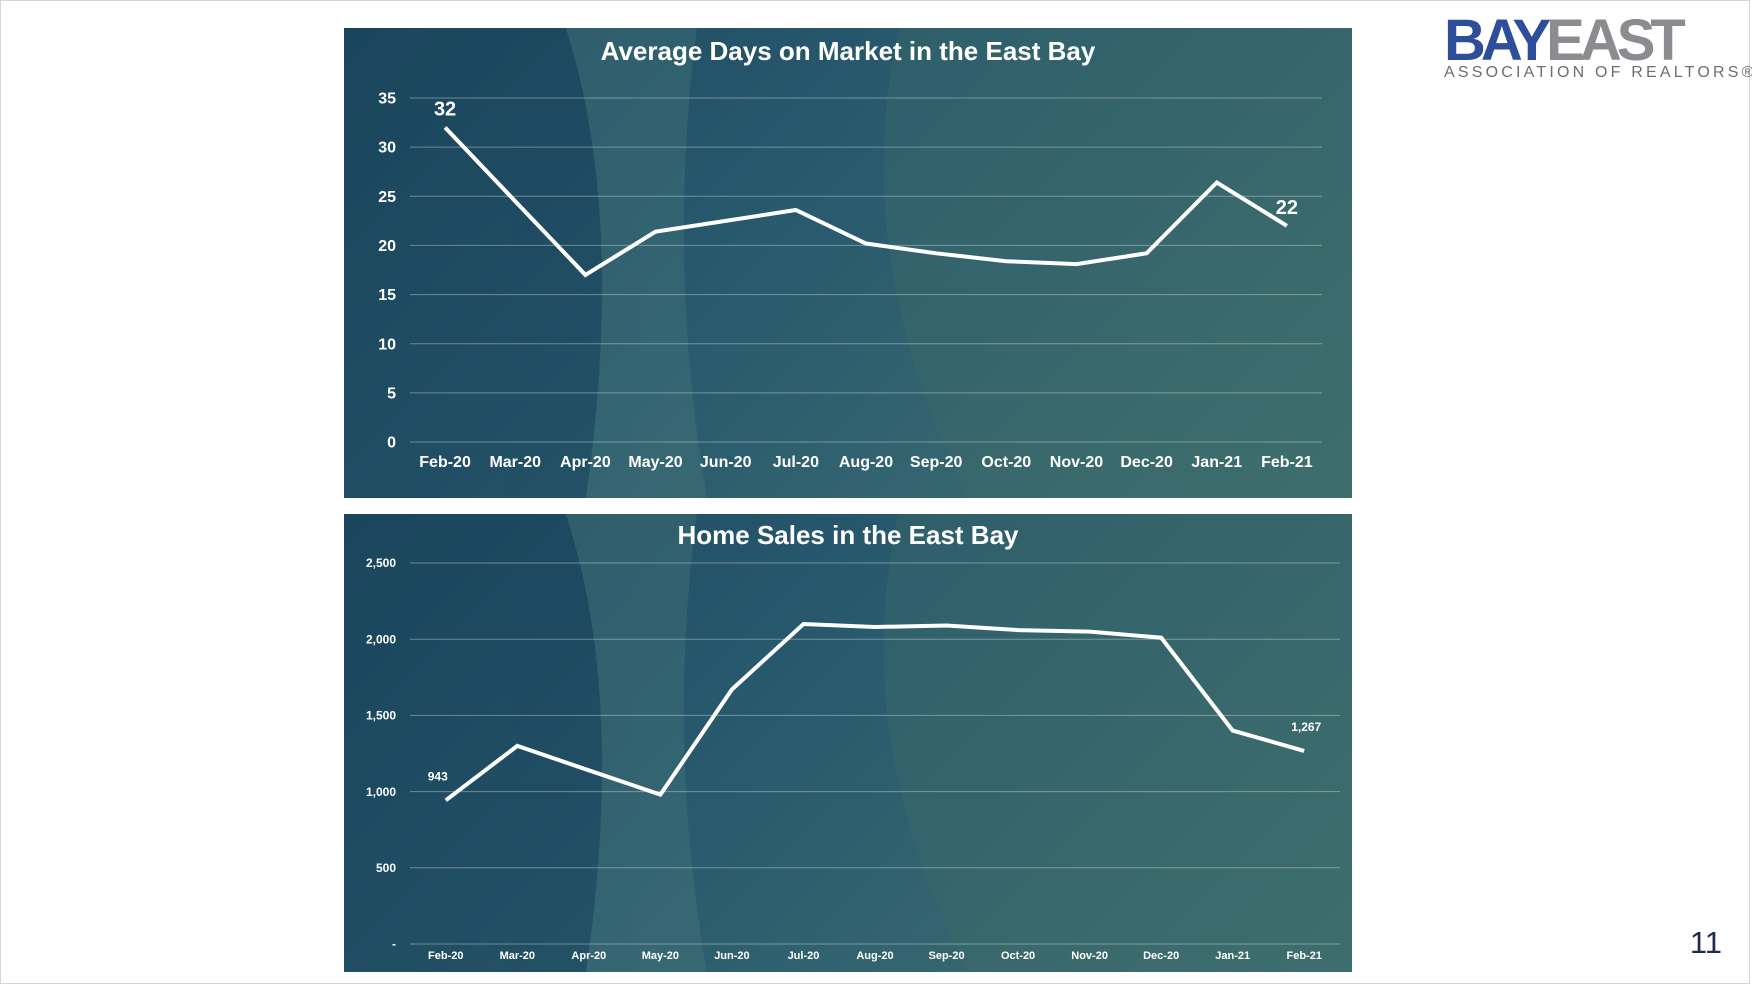 This screenshot has height=986, width=1752. I want to click on y-tick-label: 1,000, so click(381, 792).